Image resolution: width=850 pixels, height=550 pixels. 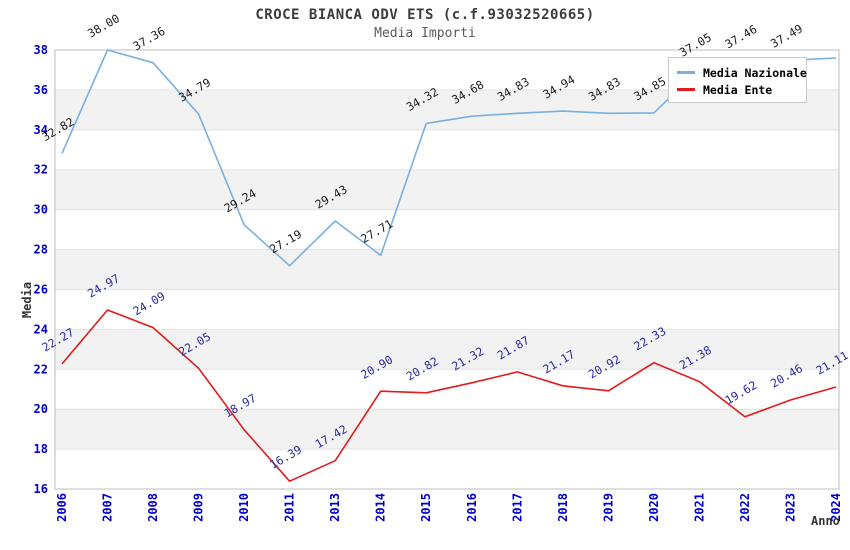 I want to click on y-axis-title: Media, so click(x=27, y=300).